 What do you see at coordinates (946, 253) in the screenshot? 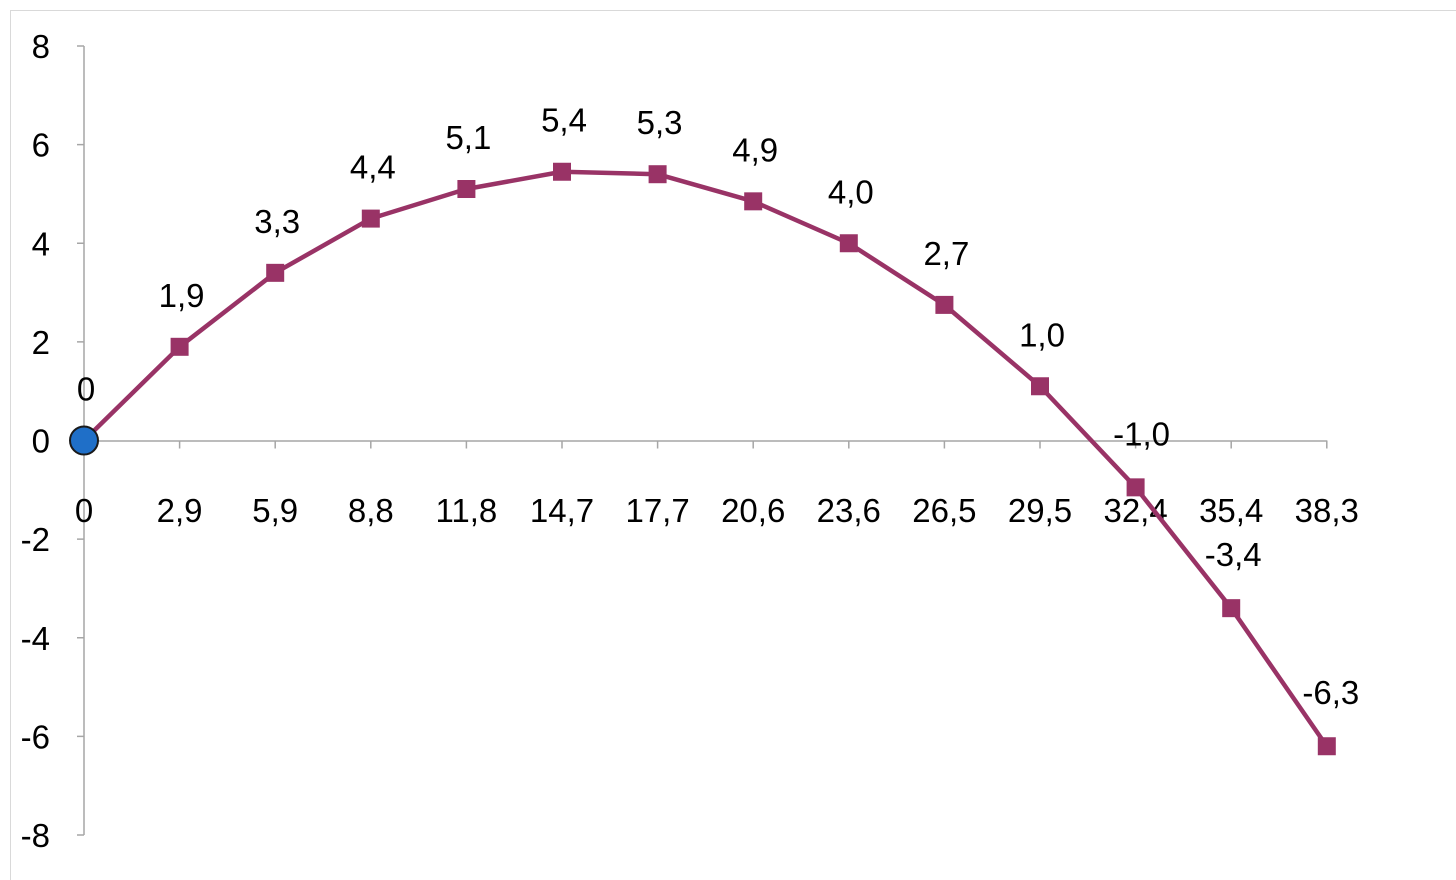
I see `data-label: 2,7` at bounding box center [946, 253].